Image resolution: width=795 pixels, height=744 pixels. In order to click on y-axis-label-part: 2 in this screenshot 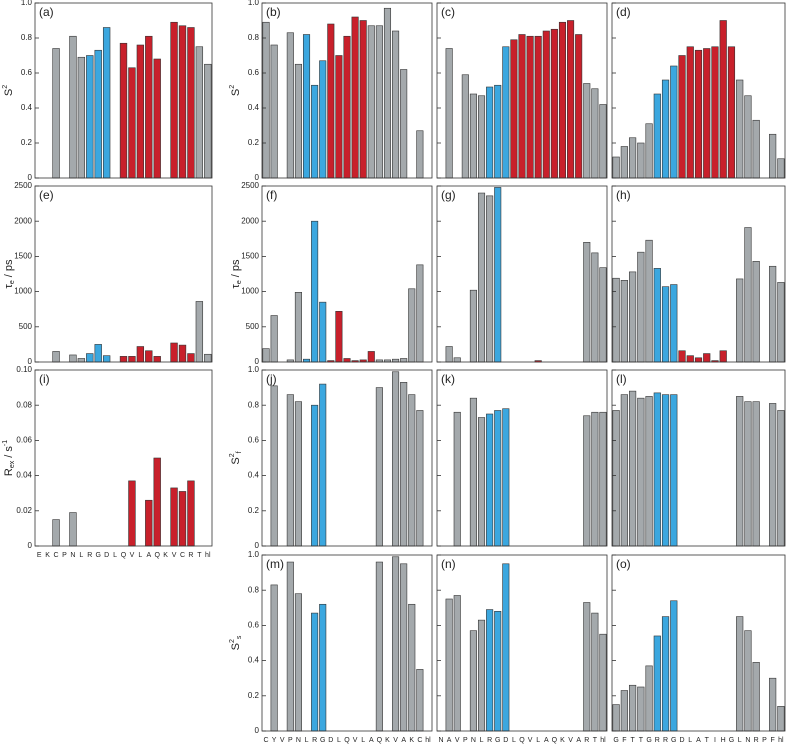, I will do `click(232, 455)`.